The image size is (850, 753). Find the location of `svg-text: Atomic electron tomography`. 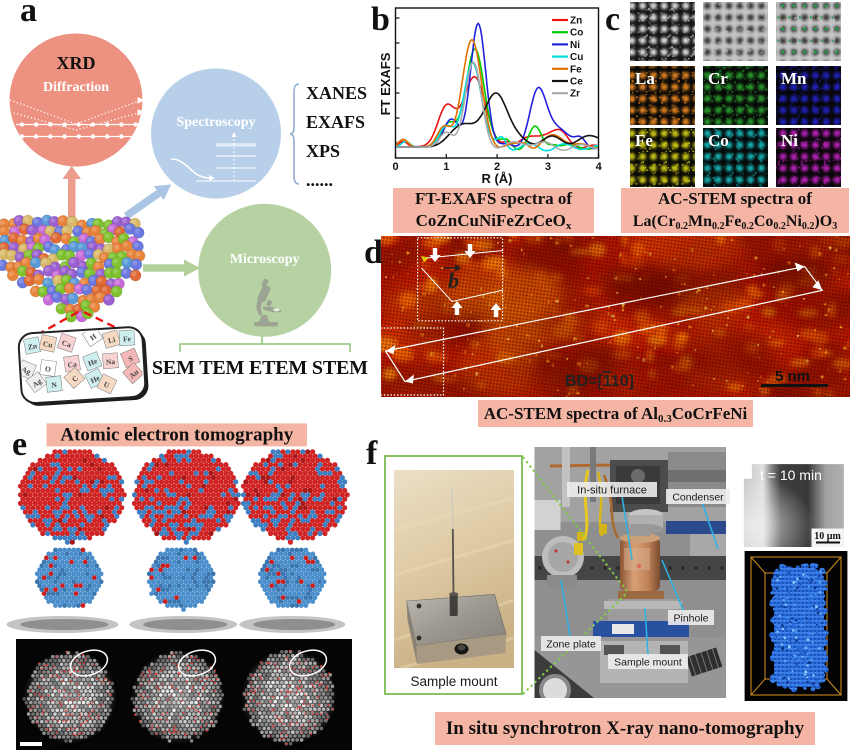

svg-text: Atomic electron tomography is located at coordinates (176, 435).